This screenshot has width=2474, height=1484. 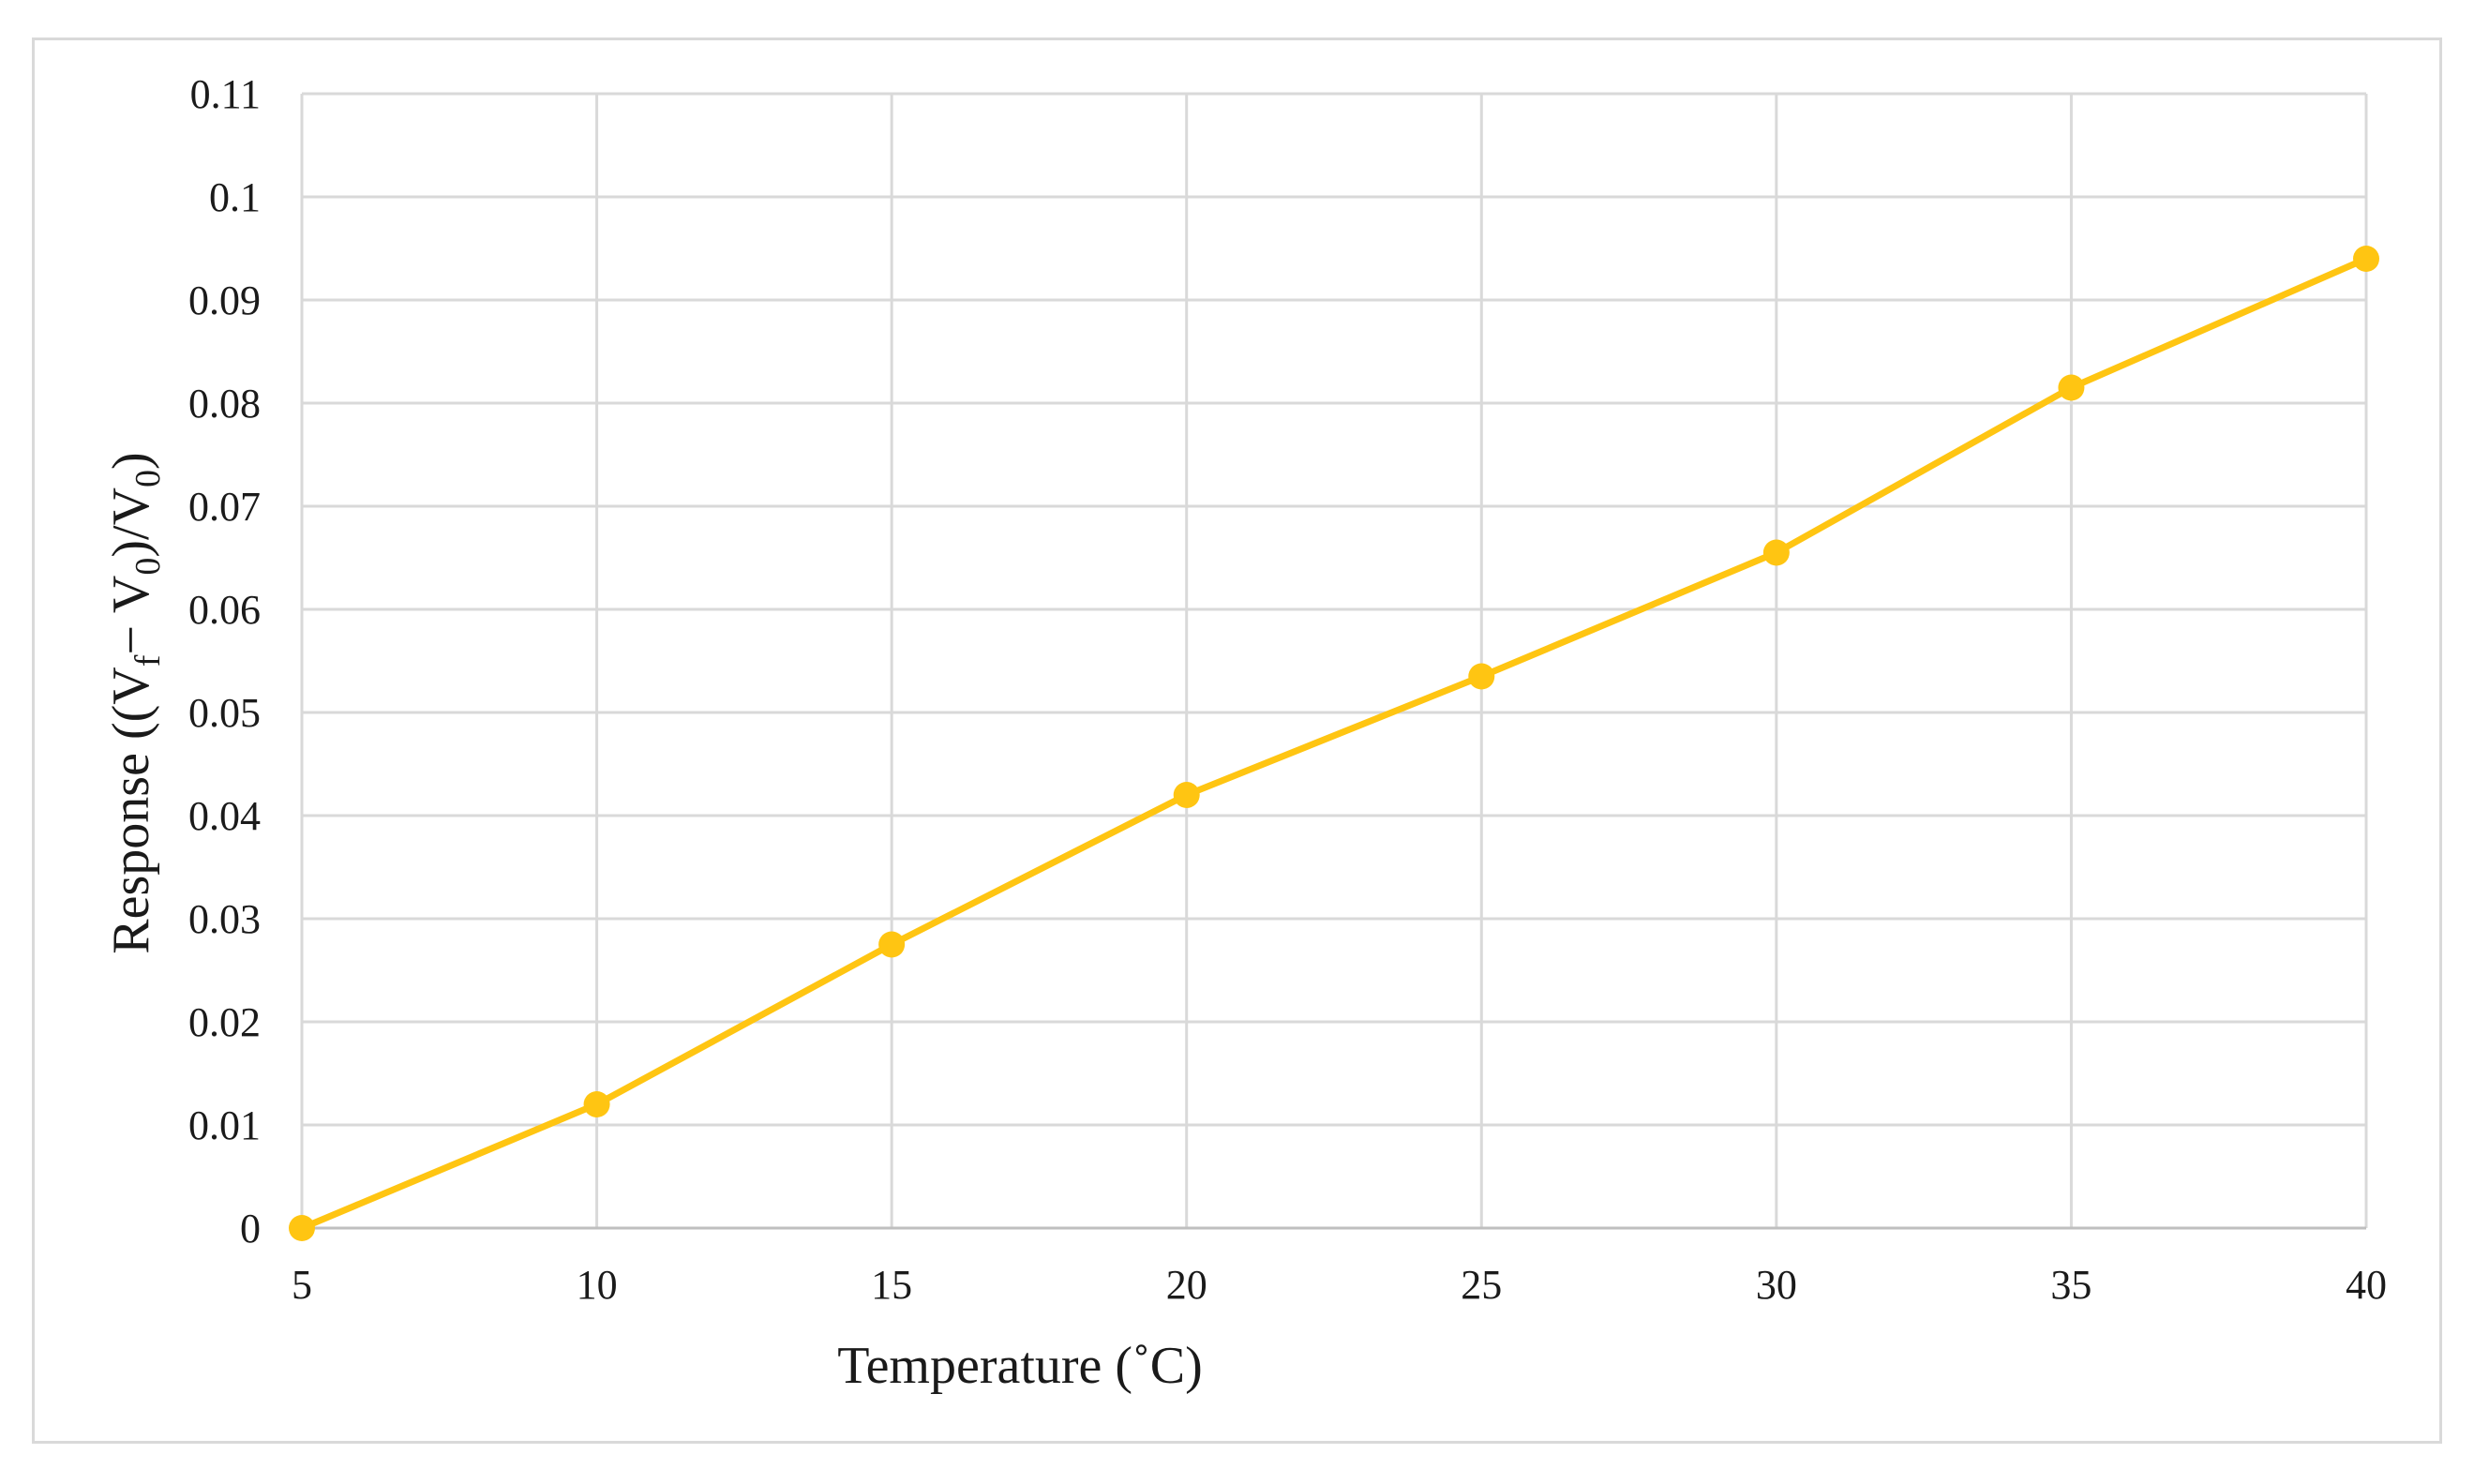 What do you see at coordinates (148, 478) in the screenshot?
I see `y-axis-title-sub3: 0` at bounding box center [148, 478].